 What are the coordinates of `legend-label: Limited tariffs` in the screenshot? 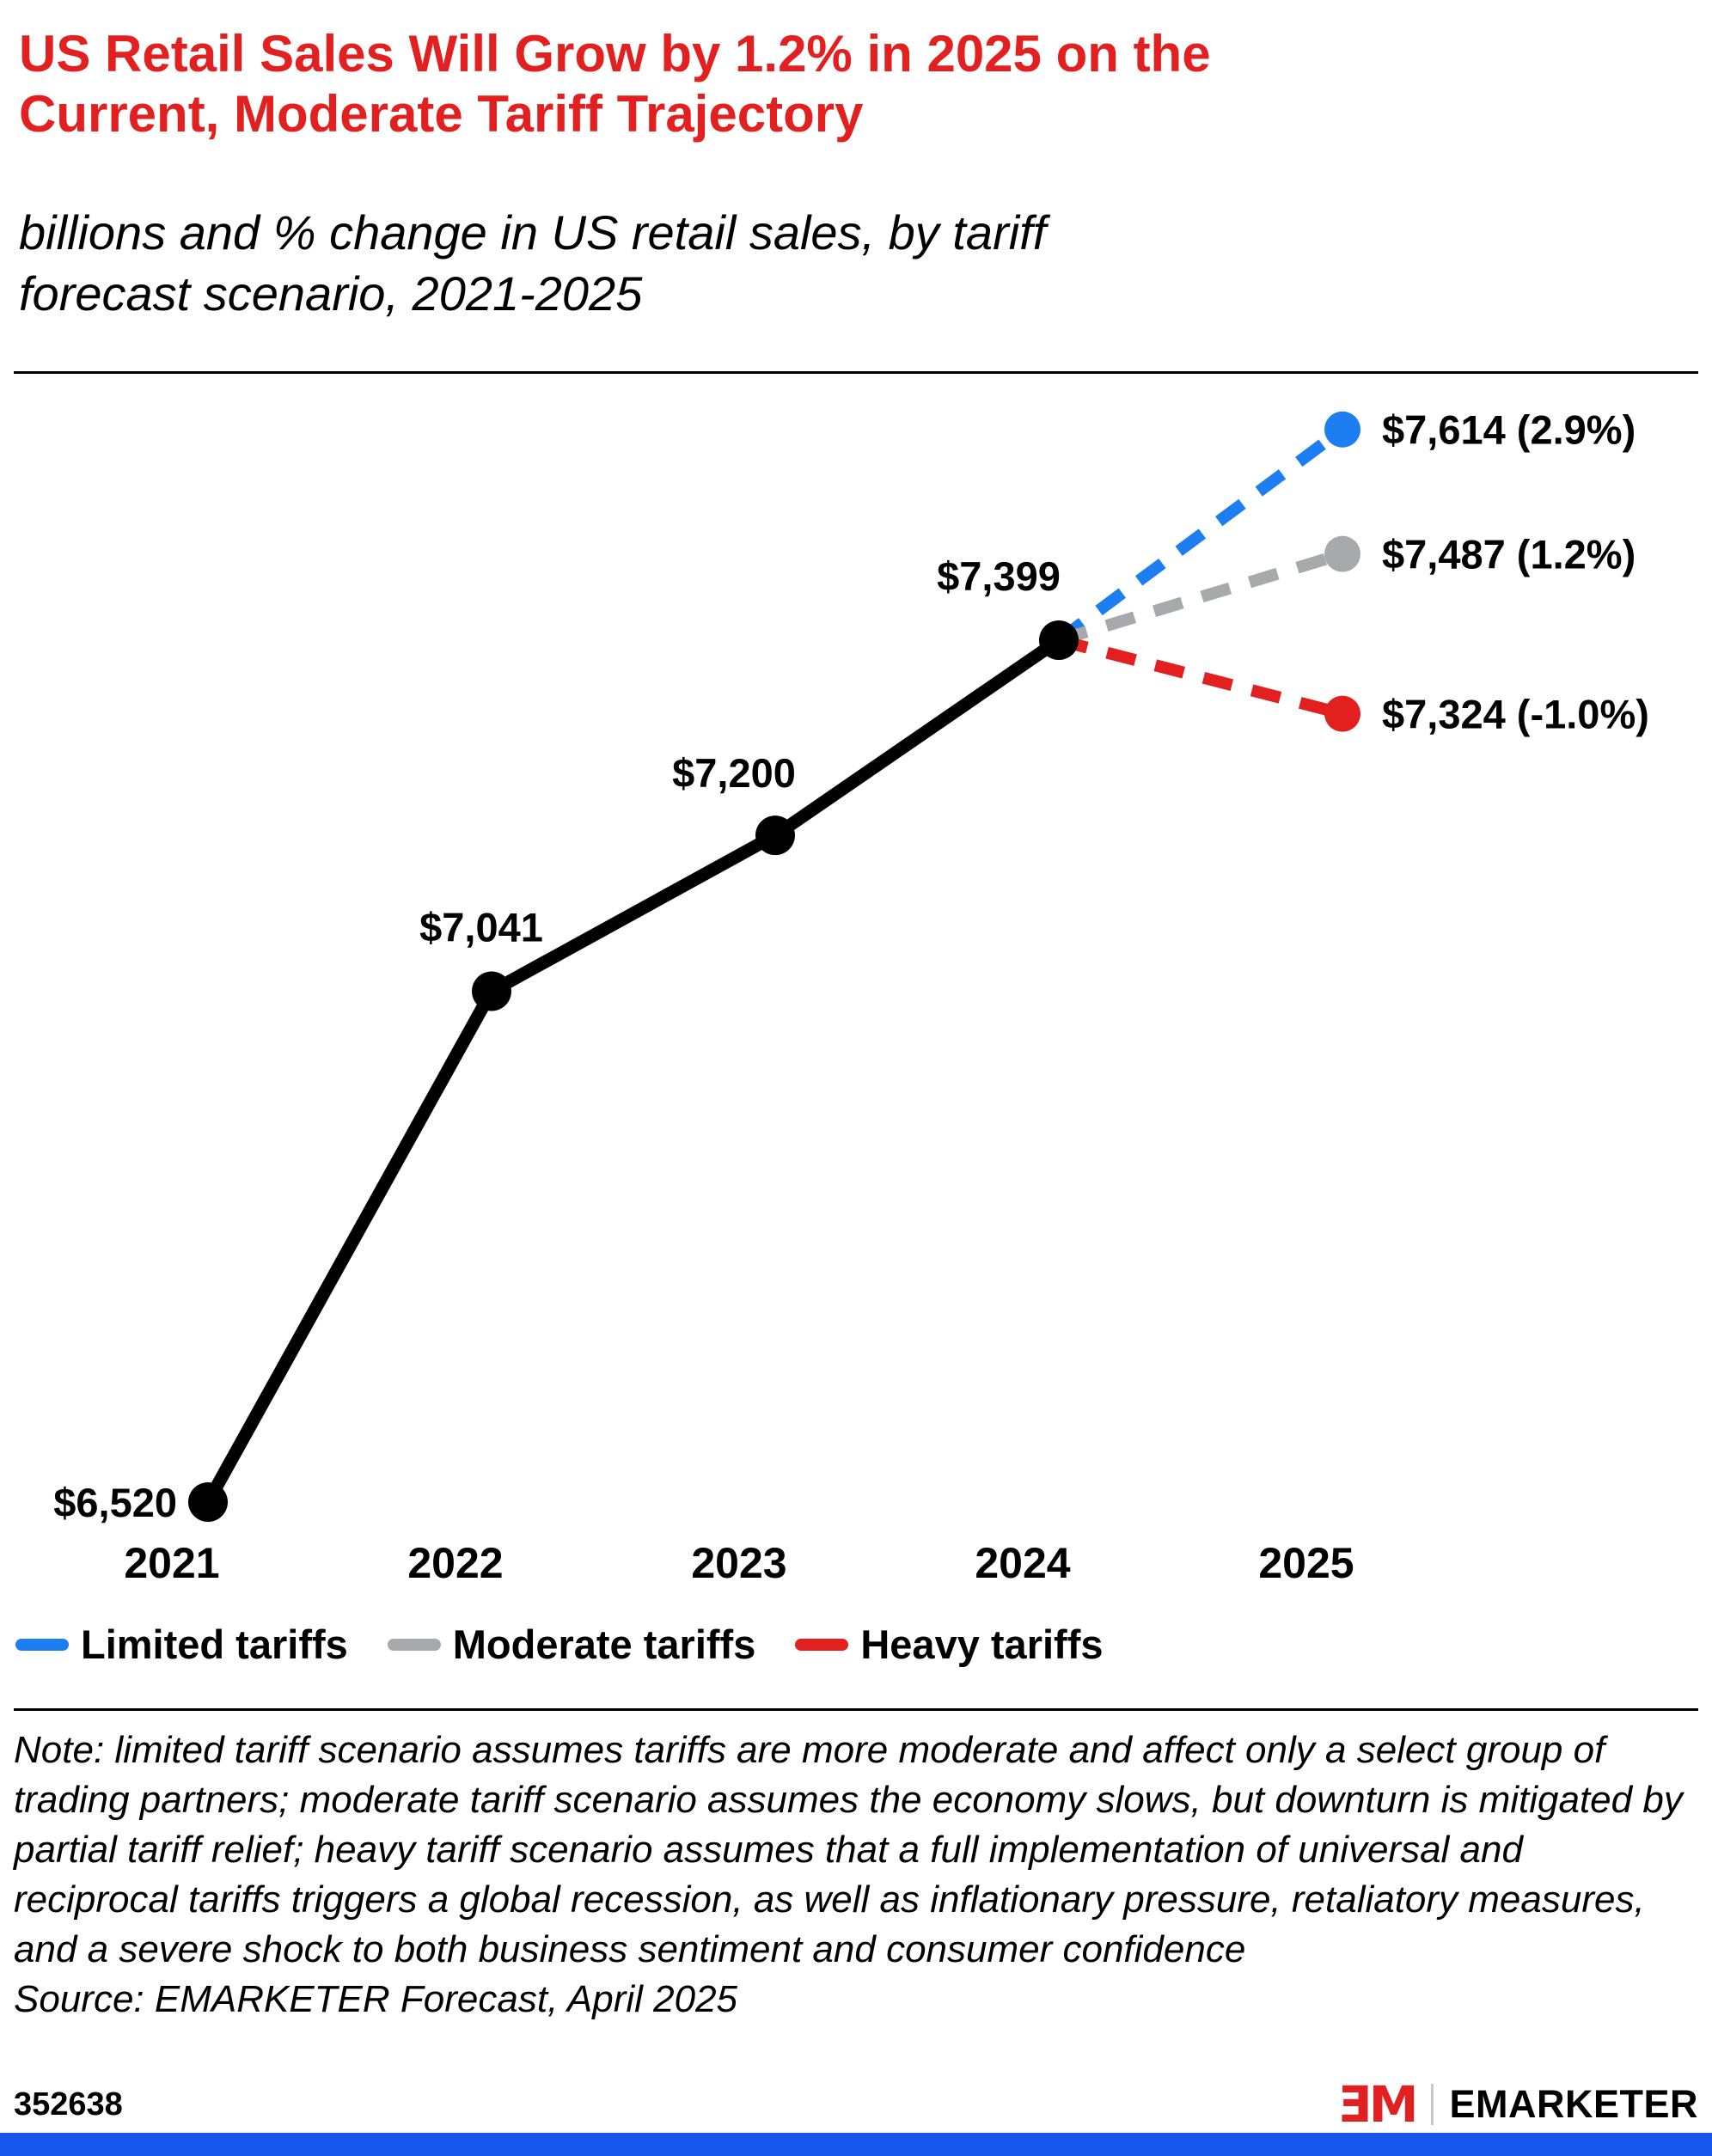 It's located at (214, 1644).